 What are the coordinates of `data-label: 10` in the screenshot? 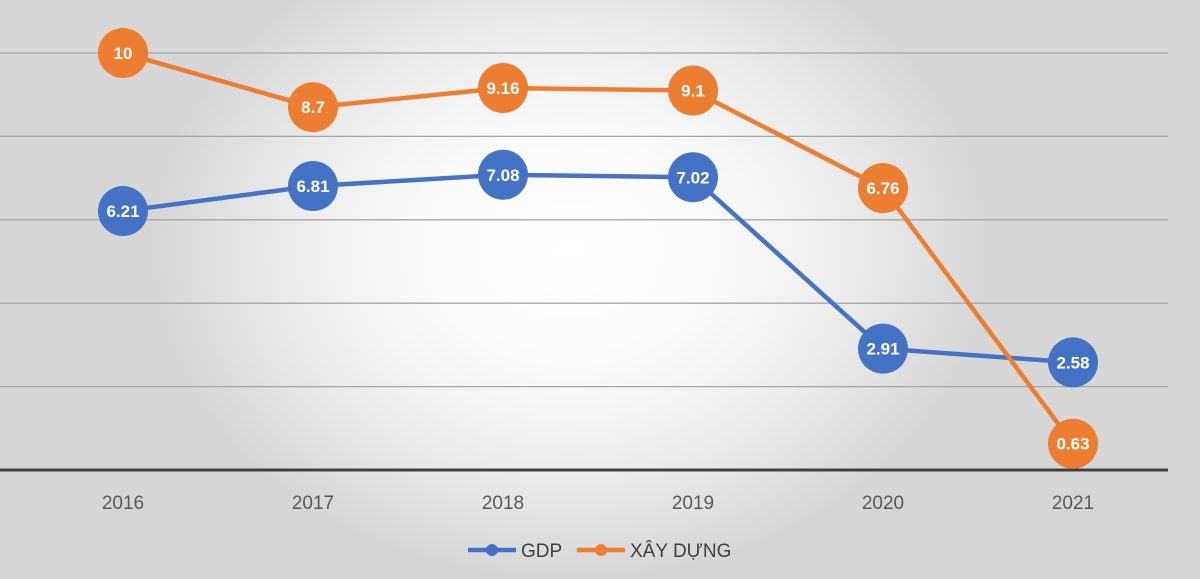 It's located at (123, 53).